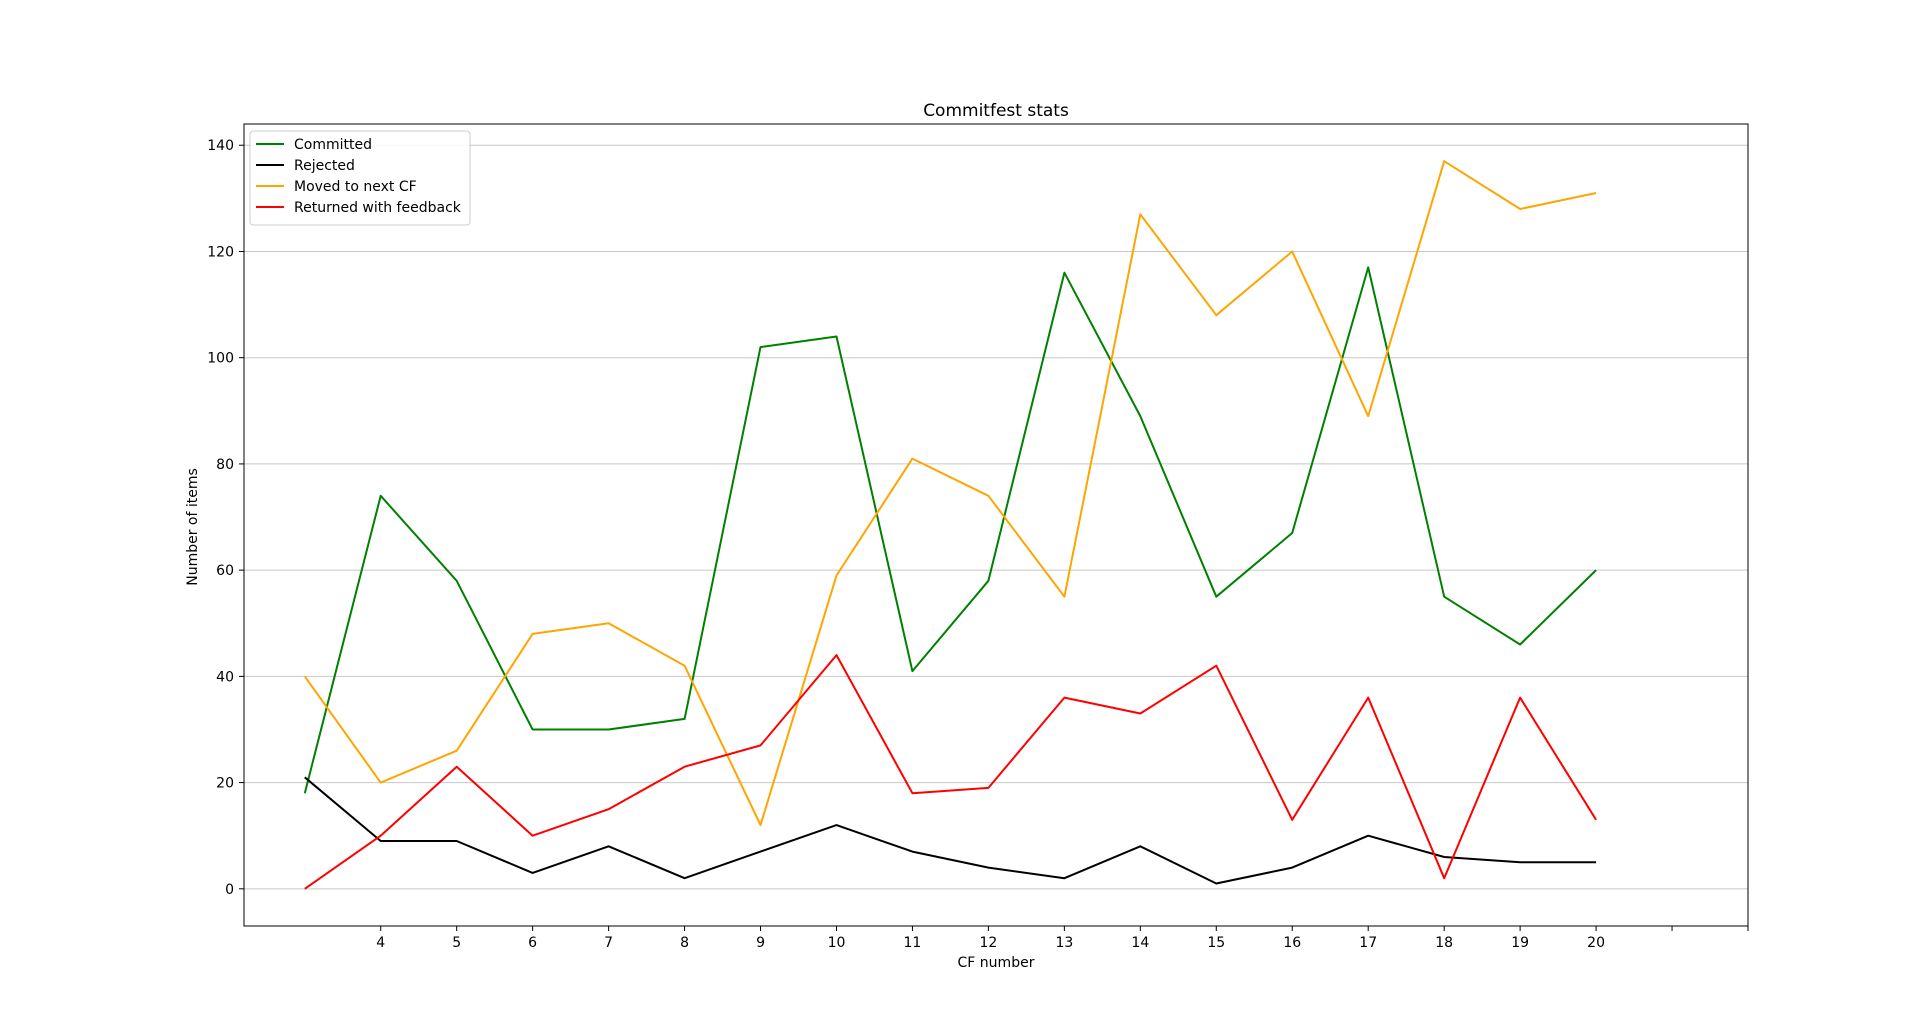 This screenshot has width=1920, height=1029. Describe the element at coordinates (380, 943) in the screenshot. I see `x-tick-label: 4` at that location.